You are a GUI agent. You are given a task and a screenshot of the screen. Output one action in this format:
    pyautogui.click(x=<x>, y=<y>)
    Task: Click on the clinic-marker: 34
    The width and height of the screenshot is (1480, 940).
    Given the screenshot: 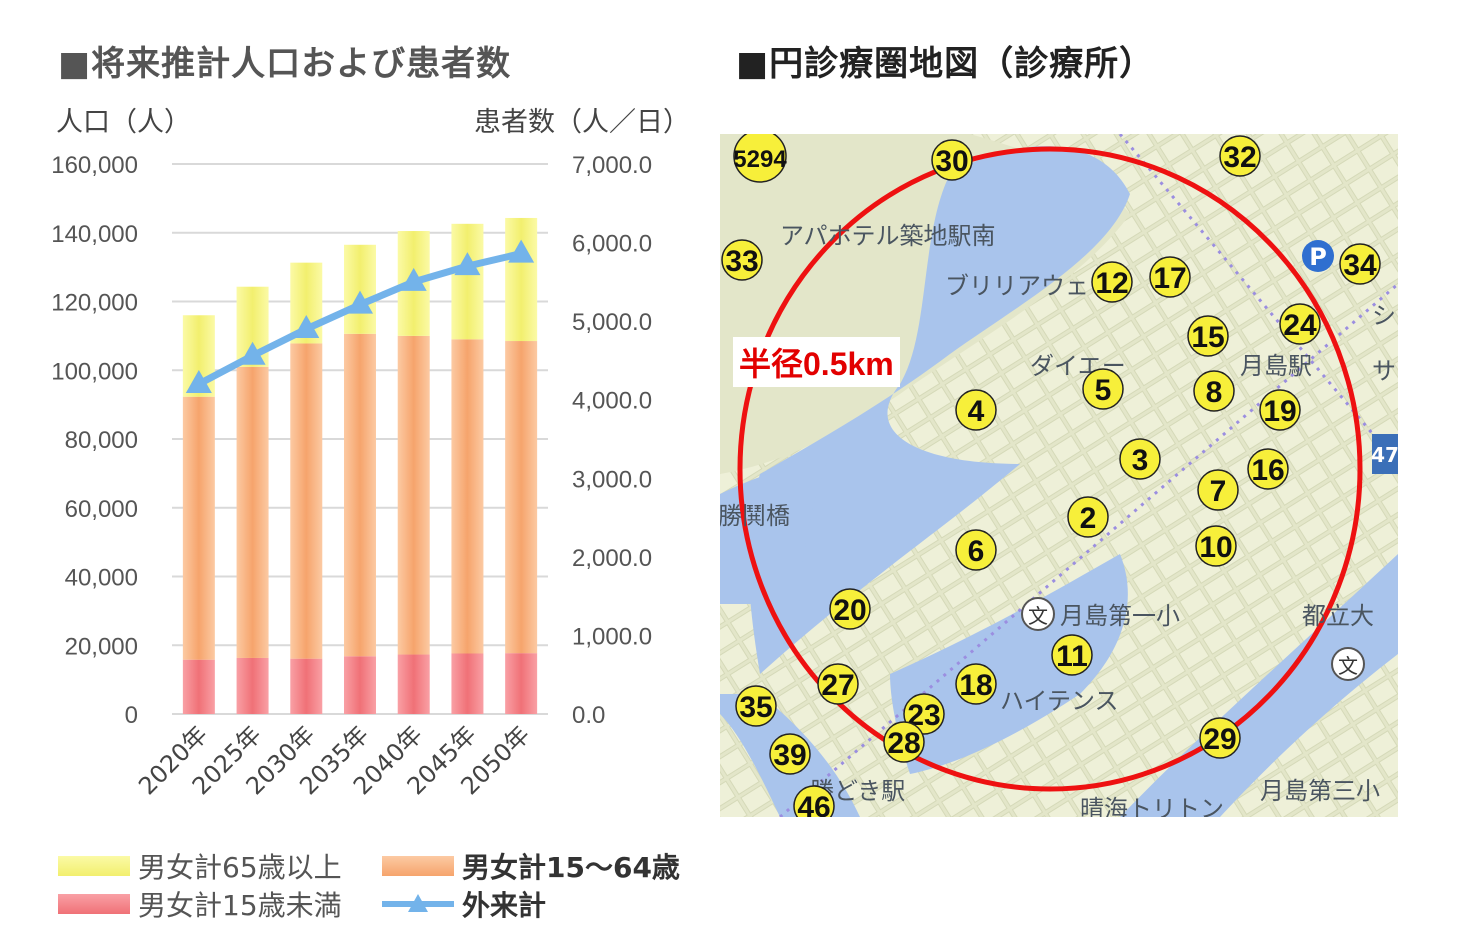 What is the action you would take?
    pyautogui.click(x=1360, y=264)
    